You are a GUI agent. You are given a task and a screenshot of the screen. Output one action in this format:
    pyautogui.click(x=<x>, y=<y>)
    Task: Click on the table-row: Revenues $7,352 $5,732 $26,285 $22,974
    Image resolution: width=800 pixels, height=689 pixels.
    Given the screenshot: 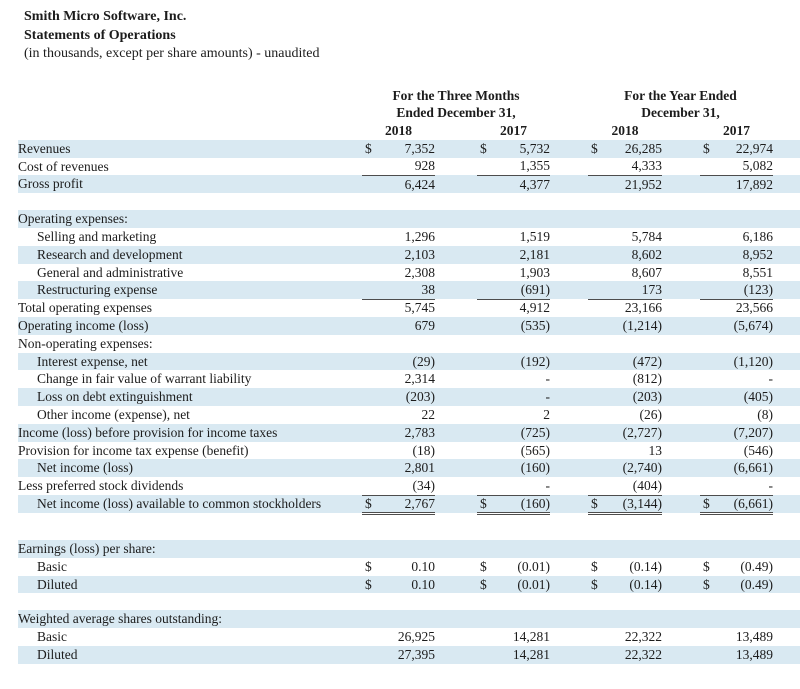 What is the action you would take?
    pyautogui.click(x=409, y=148)
    